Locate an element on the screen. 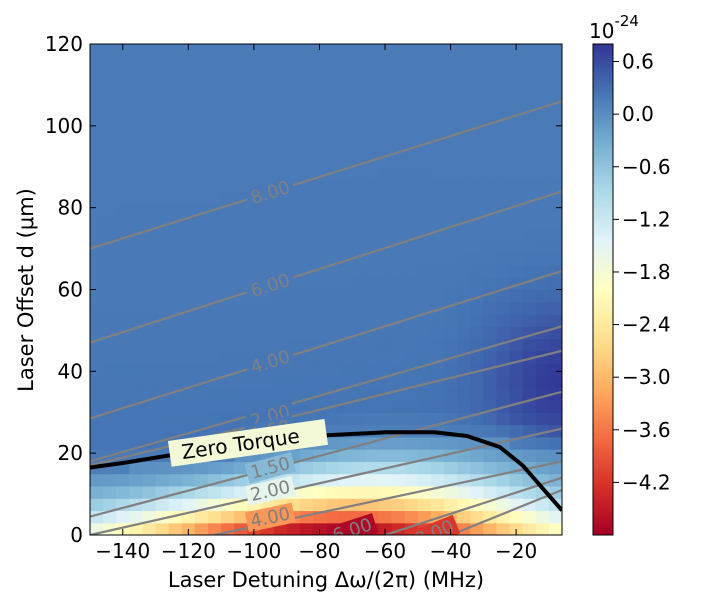 The width and height of the screenshot is (717, 596). colorbar-tick-label: −3.6 is located at coordinates (646, 430).